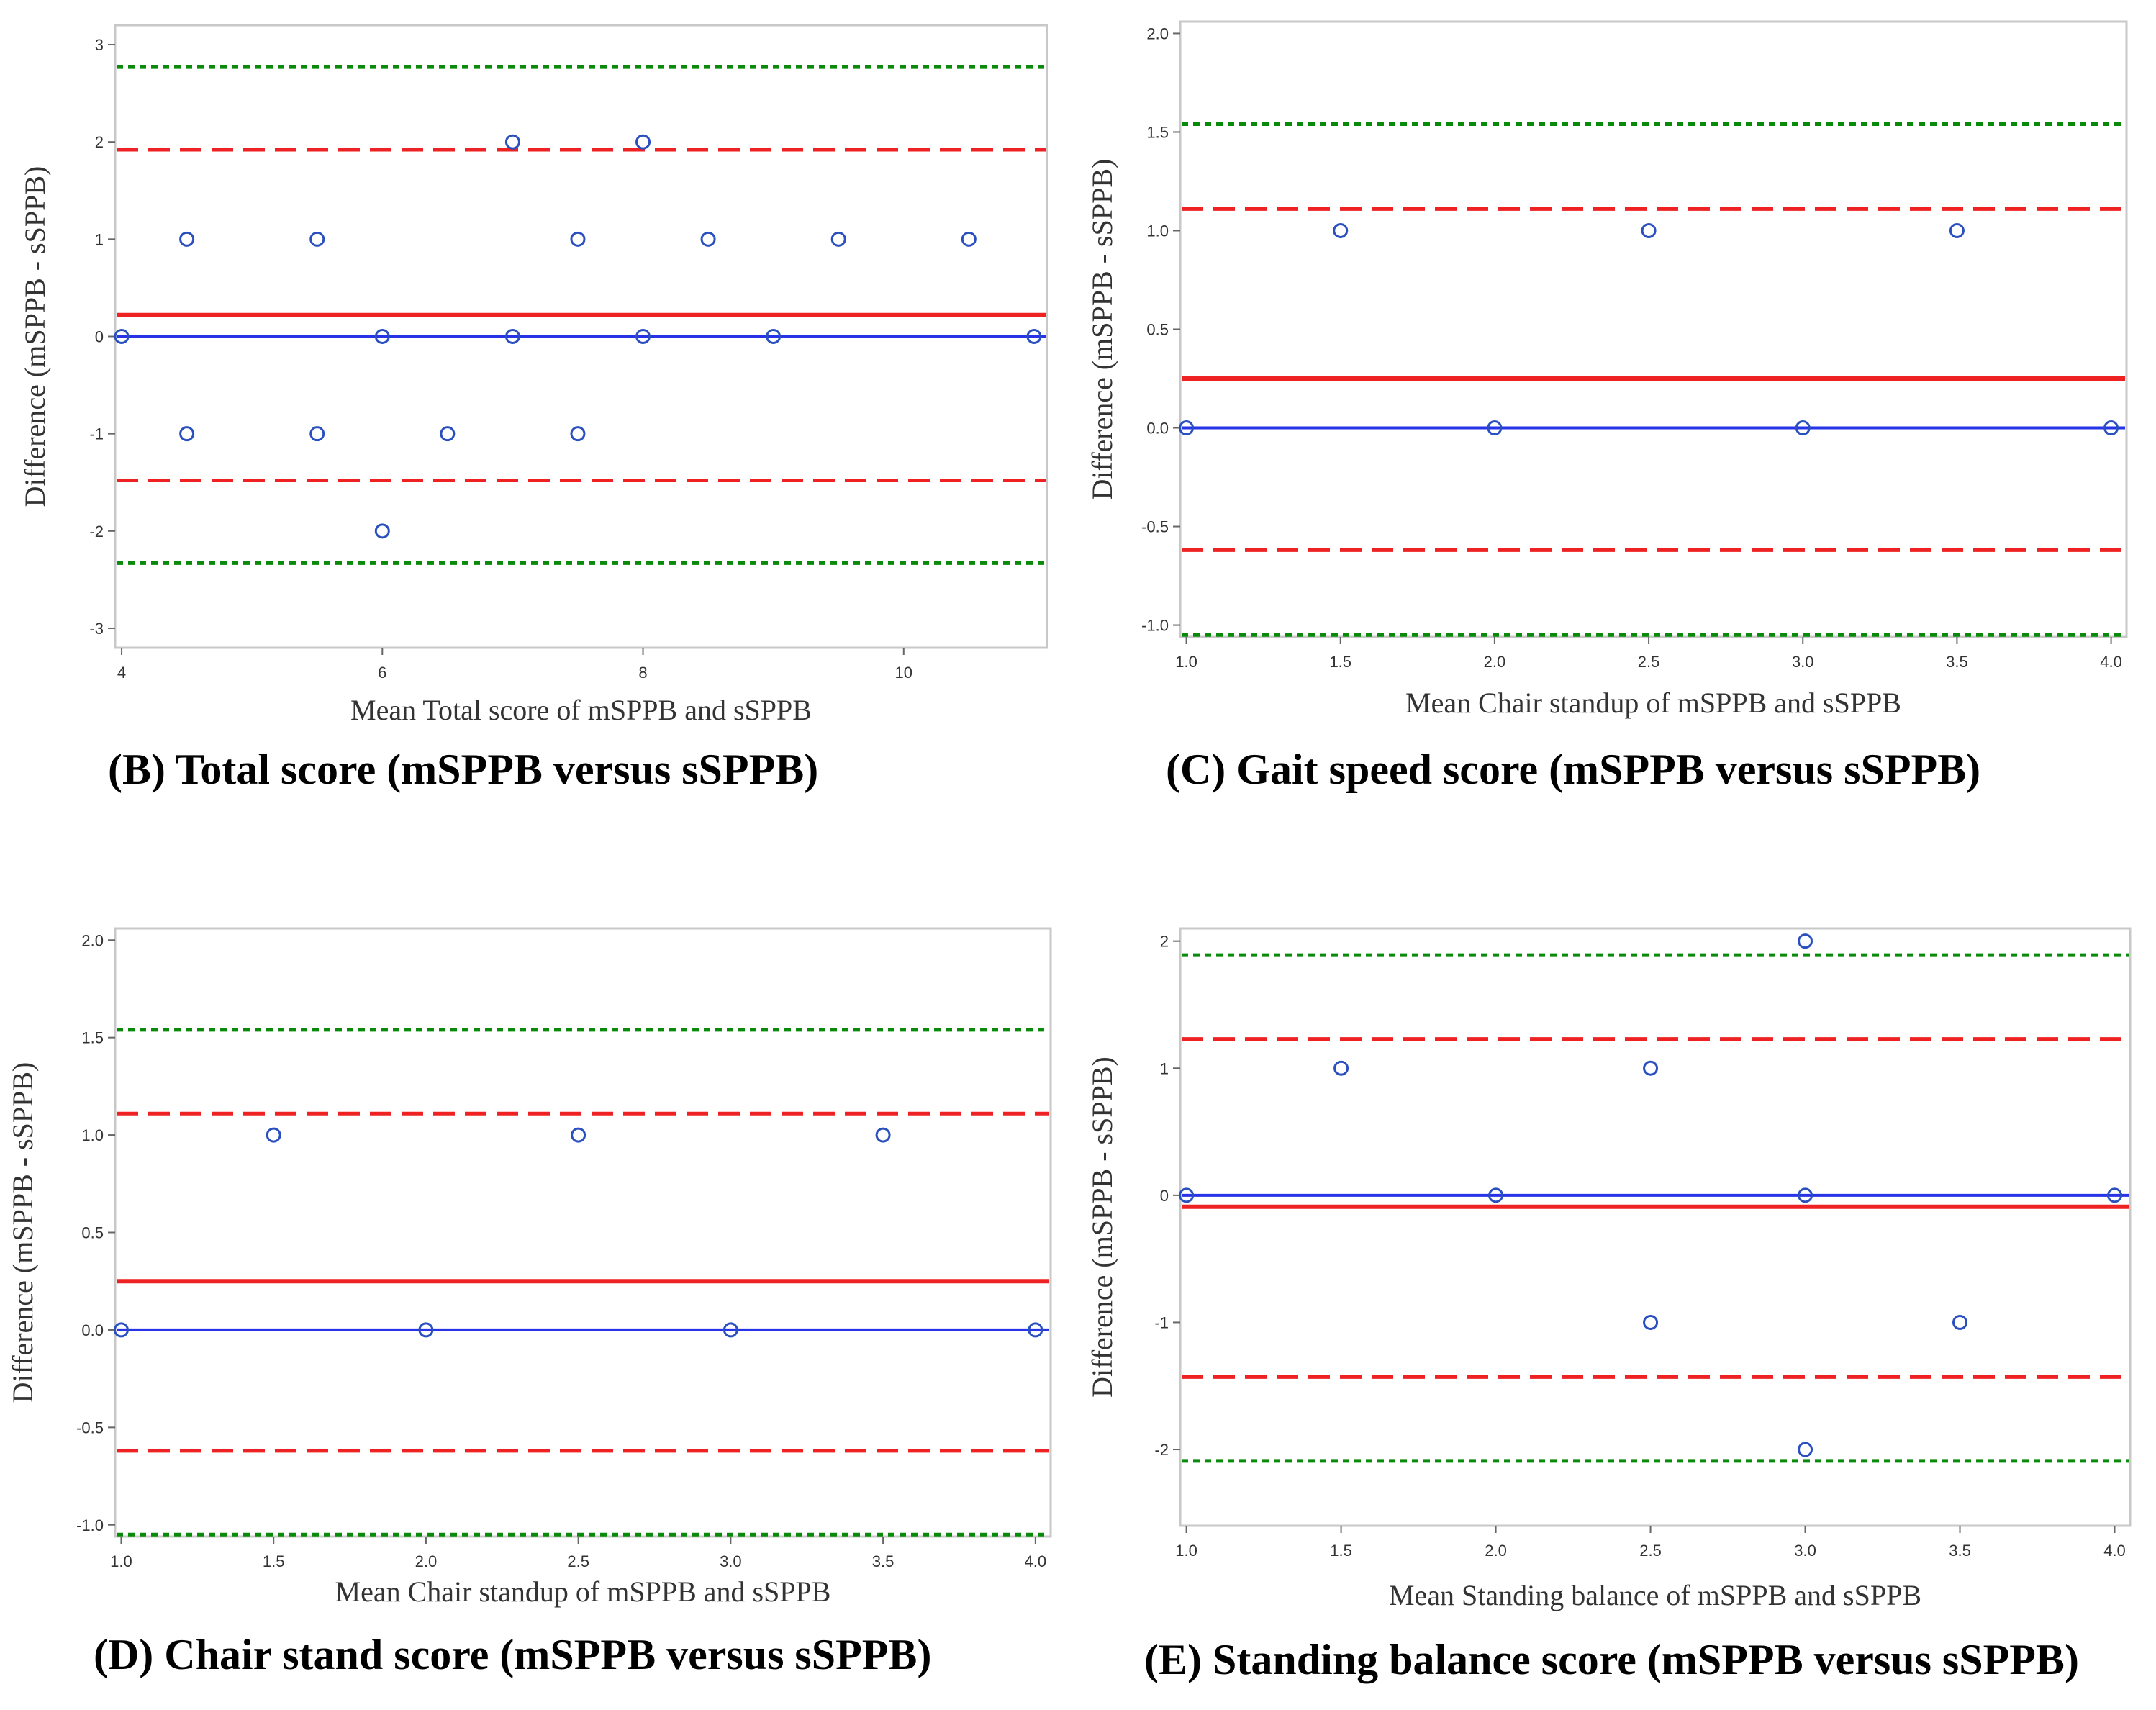 This screenshot has width=2156, height=1710. Describe the element at coordinates (583, 1591) in the screenshot. I see `x-axis-title: Mean Chair standup of mSPPB and sSPPB` at that location.